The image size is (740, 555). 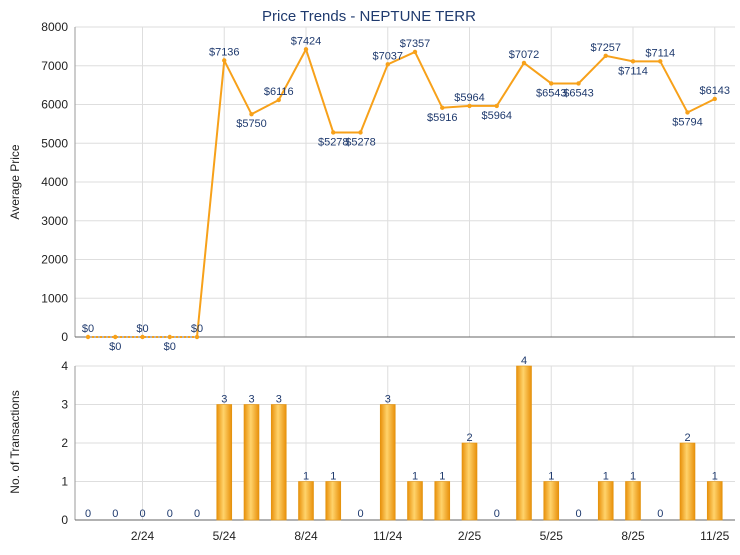 What do you see at coordinates (64, 520) in the screenshot?
I see `tx-tick-label: 0` at bounding box center [64, 520].